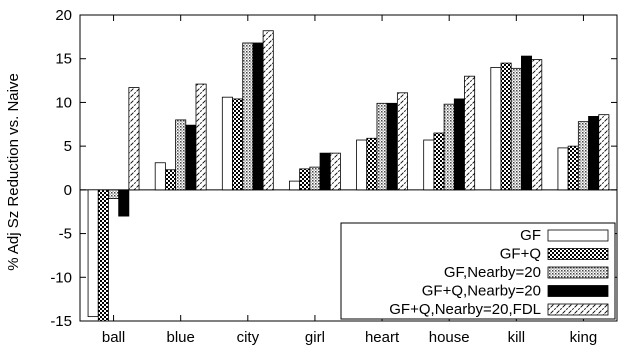 This screenshot has width=619, height=349. What do you see at coordinates (63, 102) in the screenshot?
I see `y-tick-label: 10` at bounding box center [63, 102].